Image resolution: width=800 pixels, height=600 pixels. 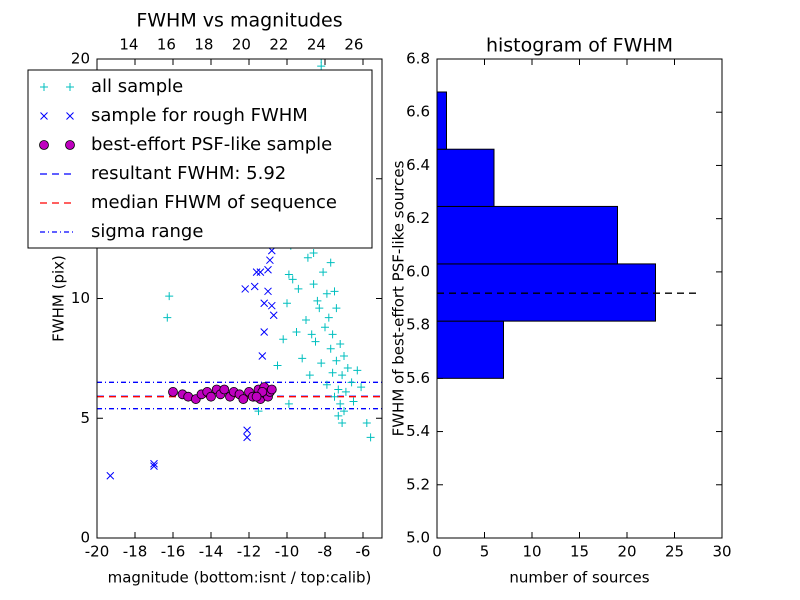 I want to click on x-tick-label: -12, so click(x=249, y=552).